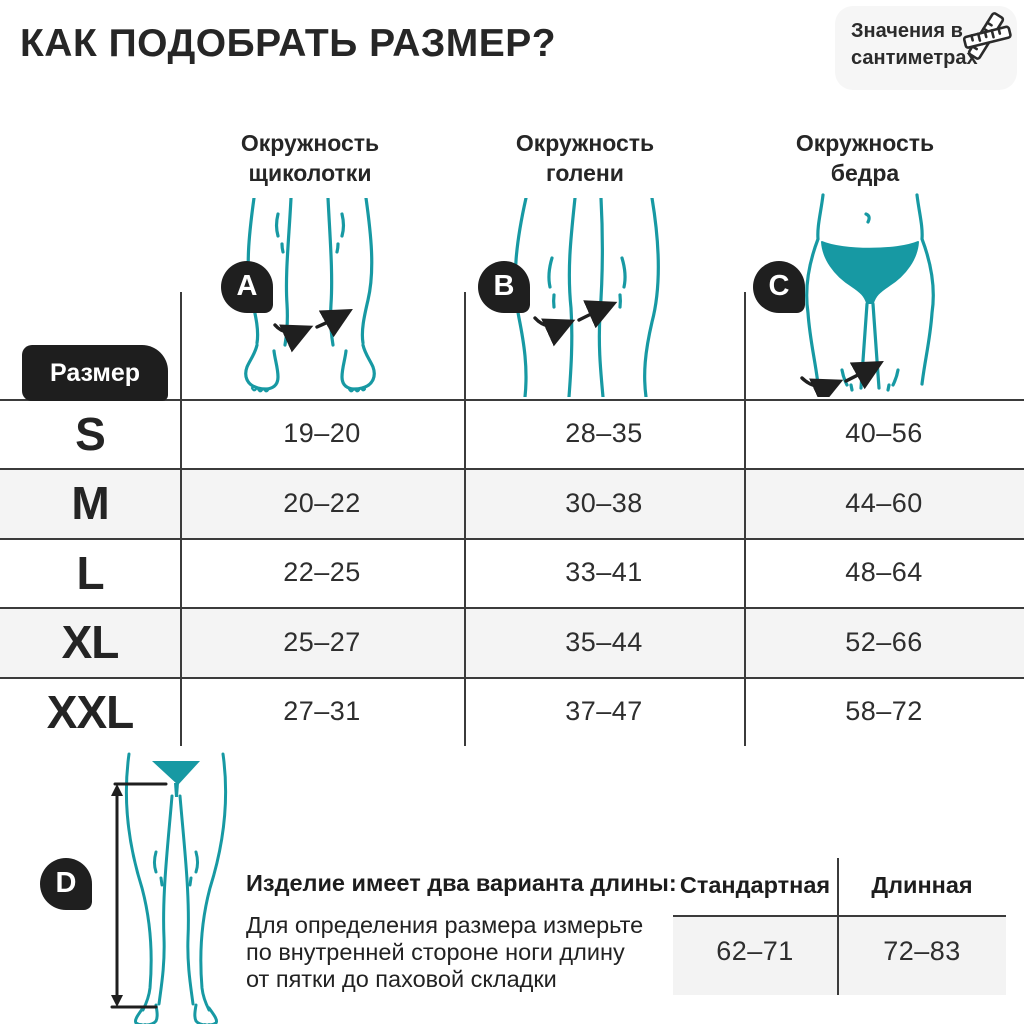 The height and width of the screenshot is (1024, 1024). Describe the element at coordinates (435, 952) in the screenshot. I see `length-description-line: по внутренней стороне ноги длину` at that location.